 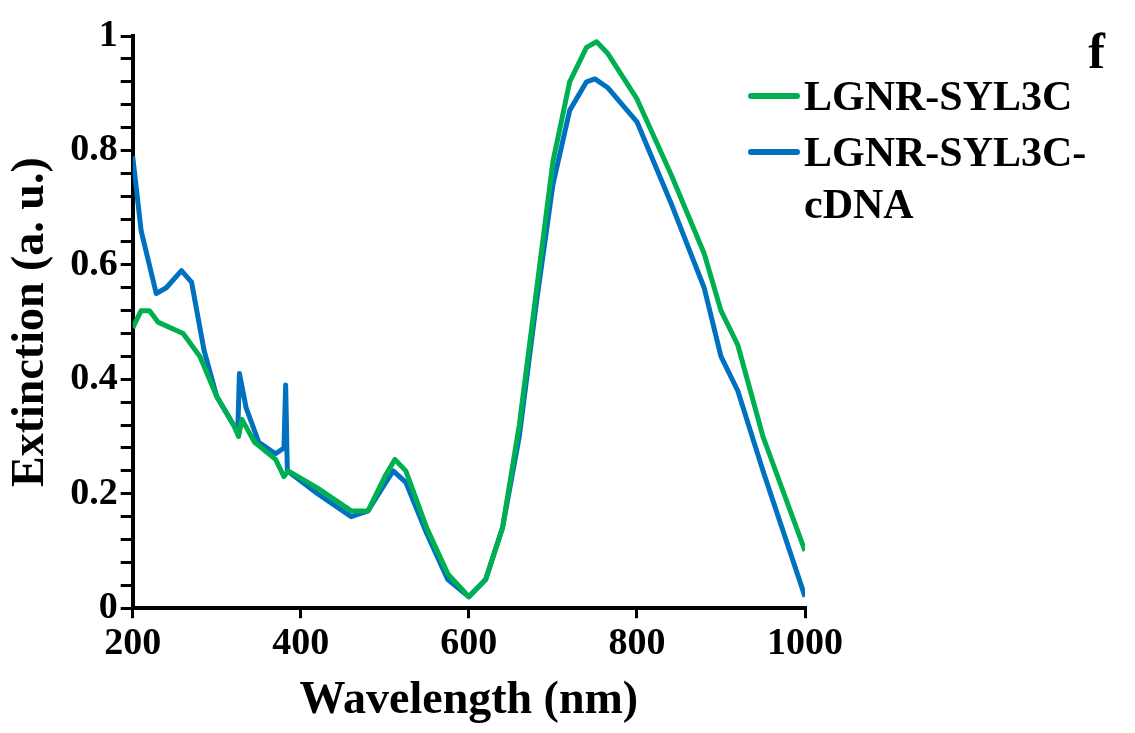 What do you see at coordinates (94, 490) in the screenshot?
I see `y-tick-label: 0.2` at bounding box center [94, 490].